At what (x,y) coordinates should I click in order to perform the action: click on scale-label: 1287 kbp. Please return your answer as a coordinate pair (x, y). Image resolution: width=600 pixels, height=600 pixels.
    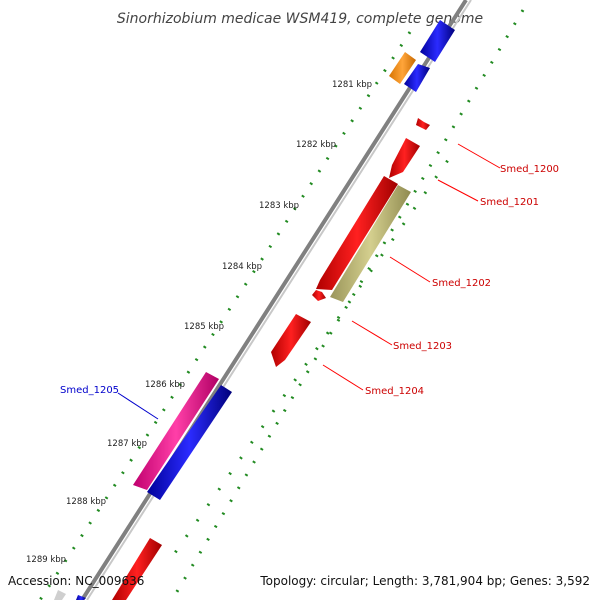
    Looking at the image, I should click on (127, 444).